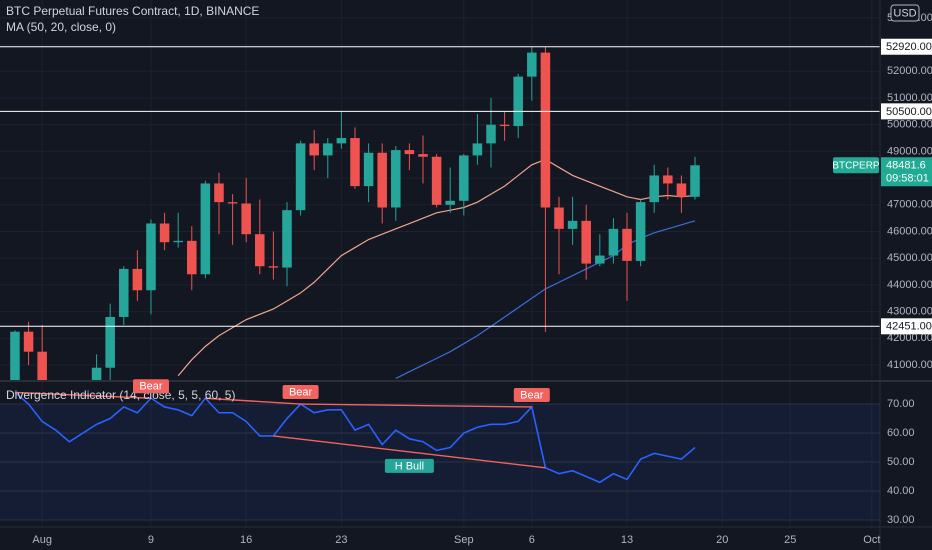  What do you see at coordinates (901, 491) in the screenshot?
I see `indicator-tick-label: 40.00` at bounding box center [901, 491].